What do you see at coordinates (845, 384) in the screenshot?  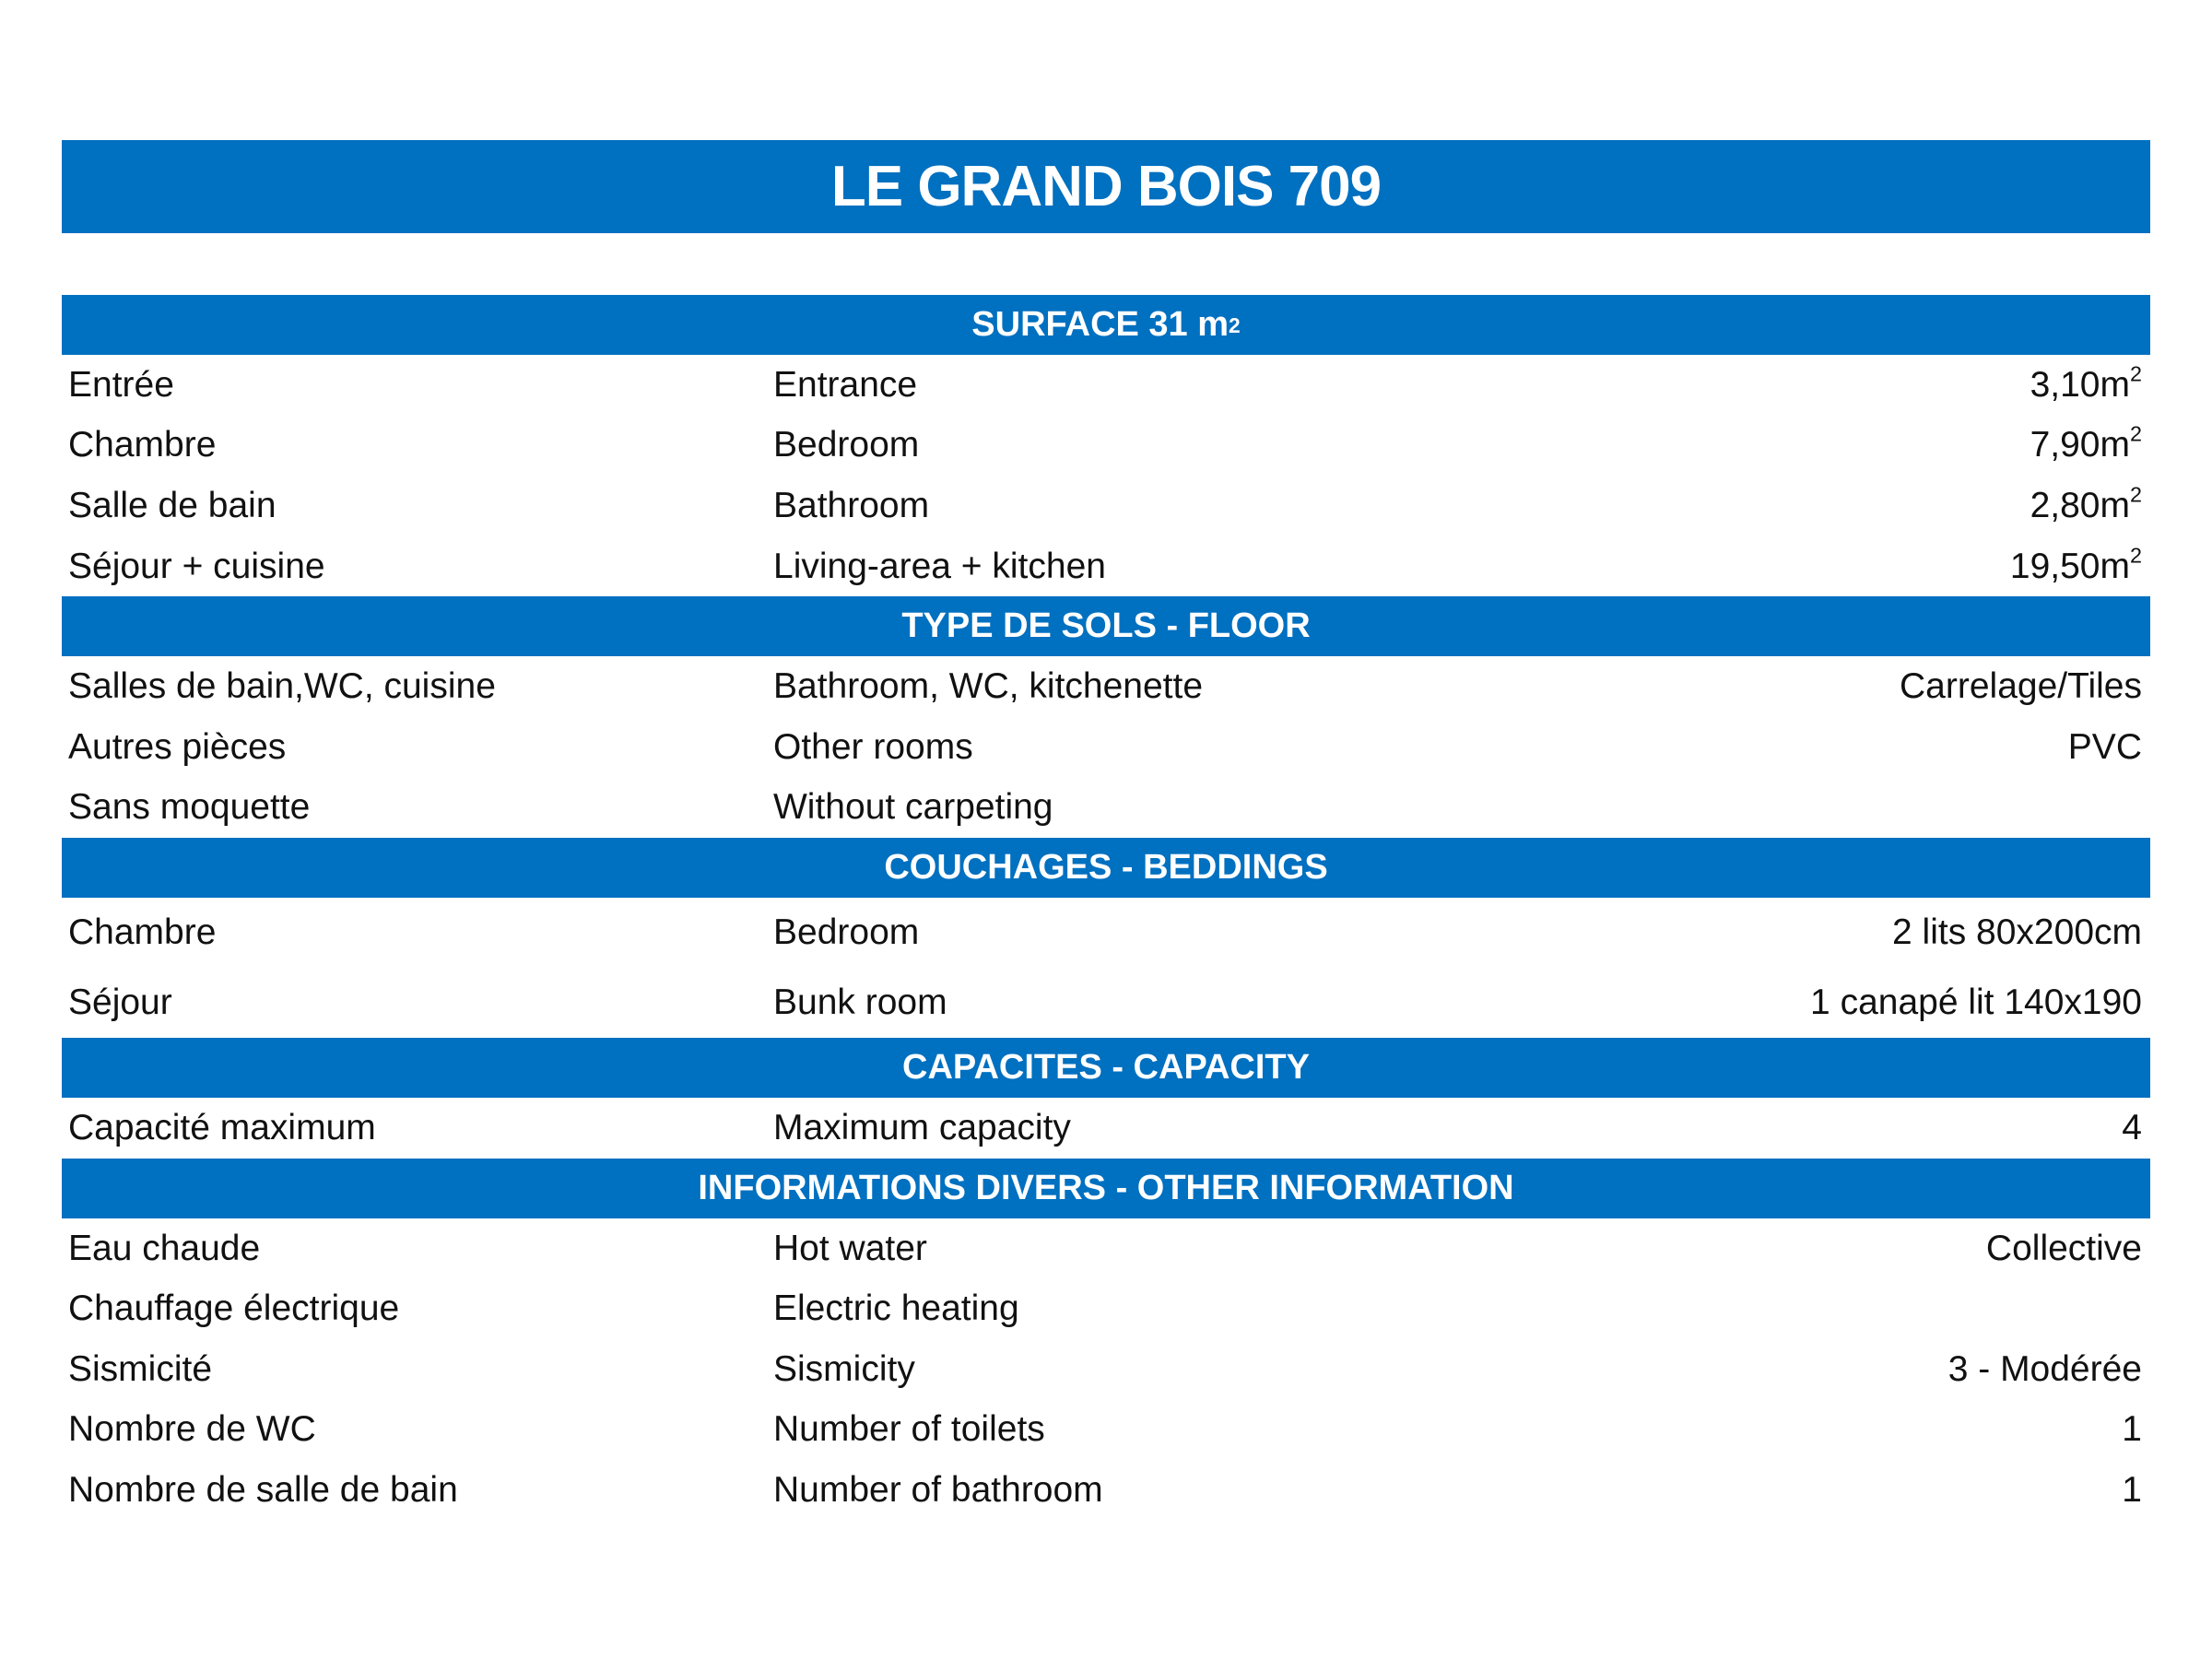 I see `label-english: Entrance` at bounding box center [845, 384].